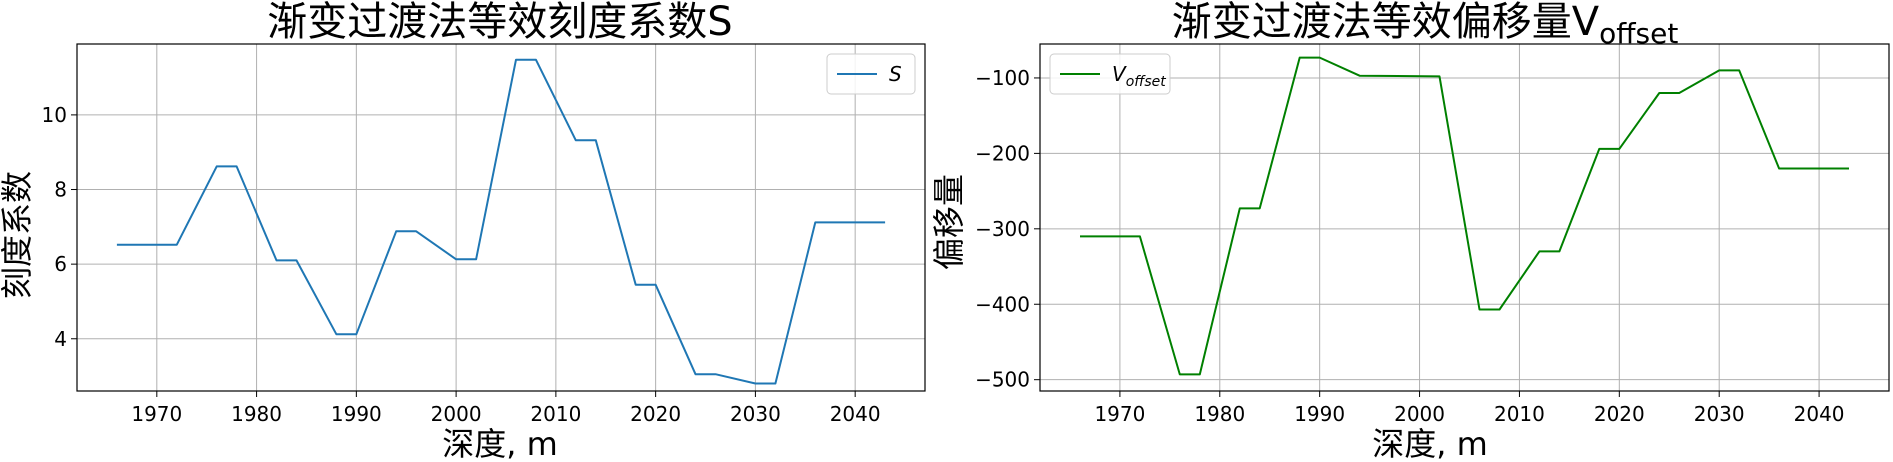 Image resolution: width=1893 pixels, height=462 pixels. I want to click on legend: Voffset, so click(1110, 74).